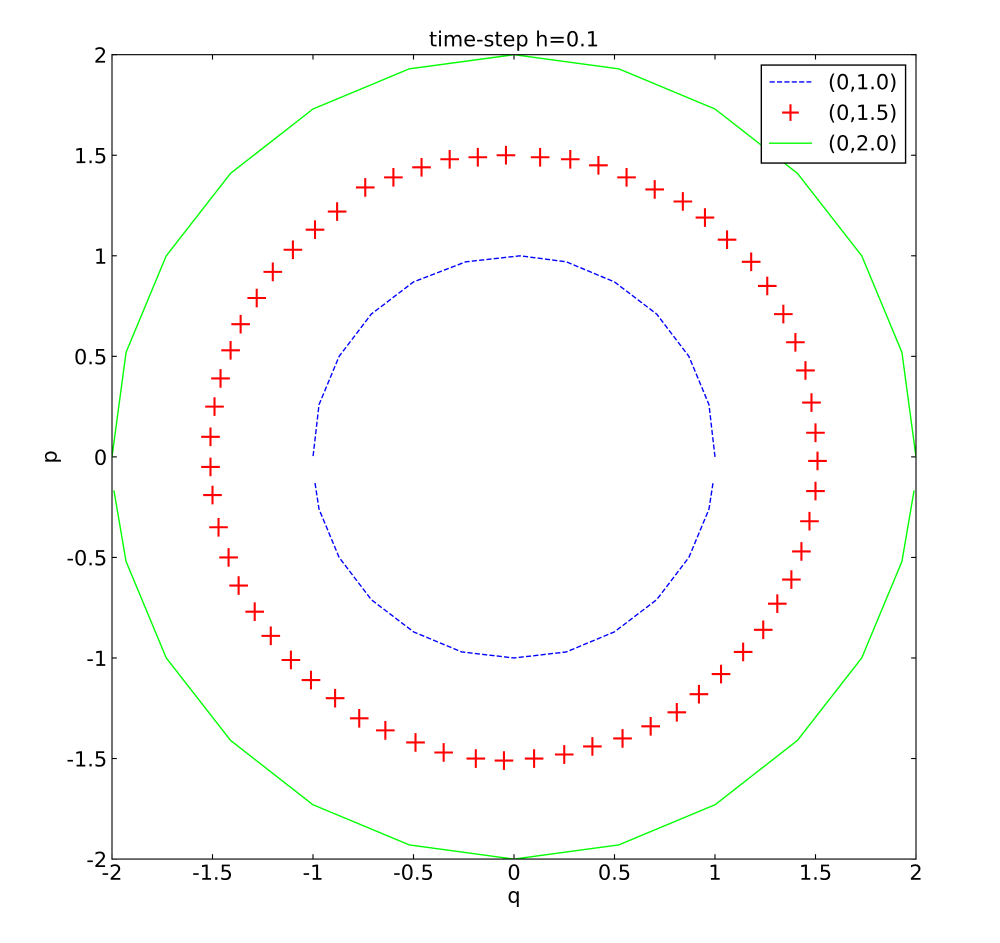 The image size is (1000, 943). What do you see at coordinates (514, 872) in the screenshot?
I see `x-tick-label: 0` at bounding box center [514, 872].